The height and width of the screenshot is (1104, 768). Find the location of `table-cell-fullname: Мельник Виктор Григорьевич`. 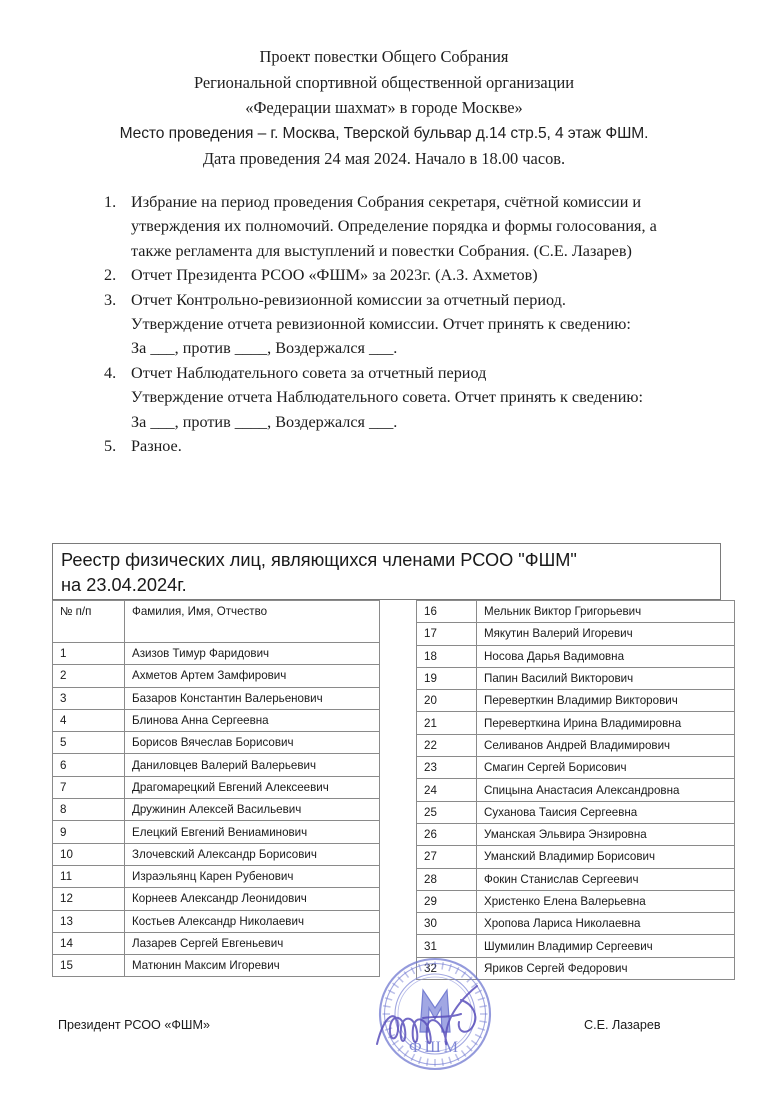

table-cell-fullname: Мельник Виктор Григорьевич is located at coordinates (605, 611).